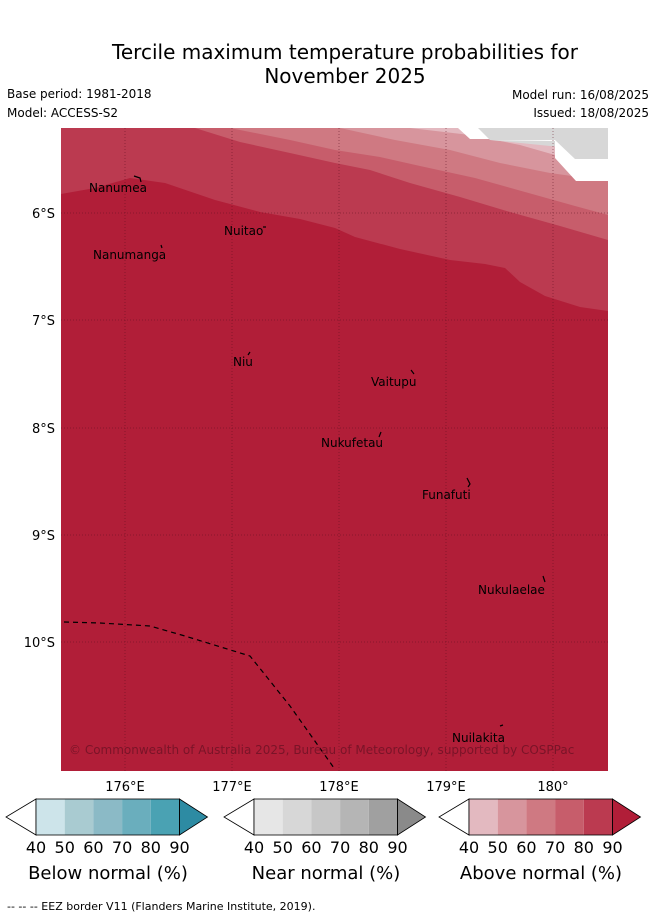  Describe the element at coordinates (43, 214) in the screenshot. I see `lat-tick: 6°S` at that location.